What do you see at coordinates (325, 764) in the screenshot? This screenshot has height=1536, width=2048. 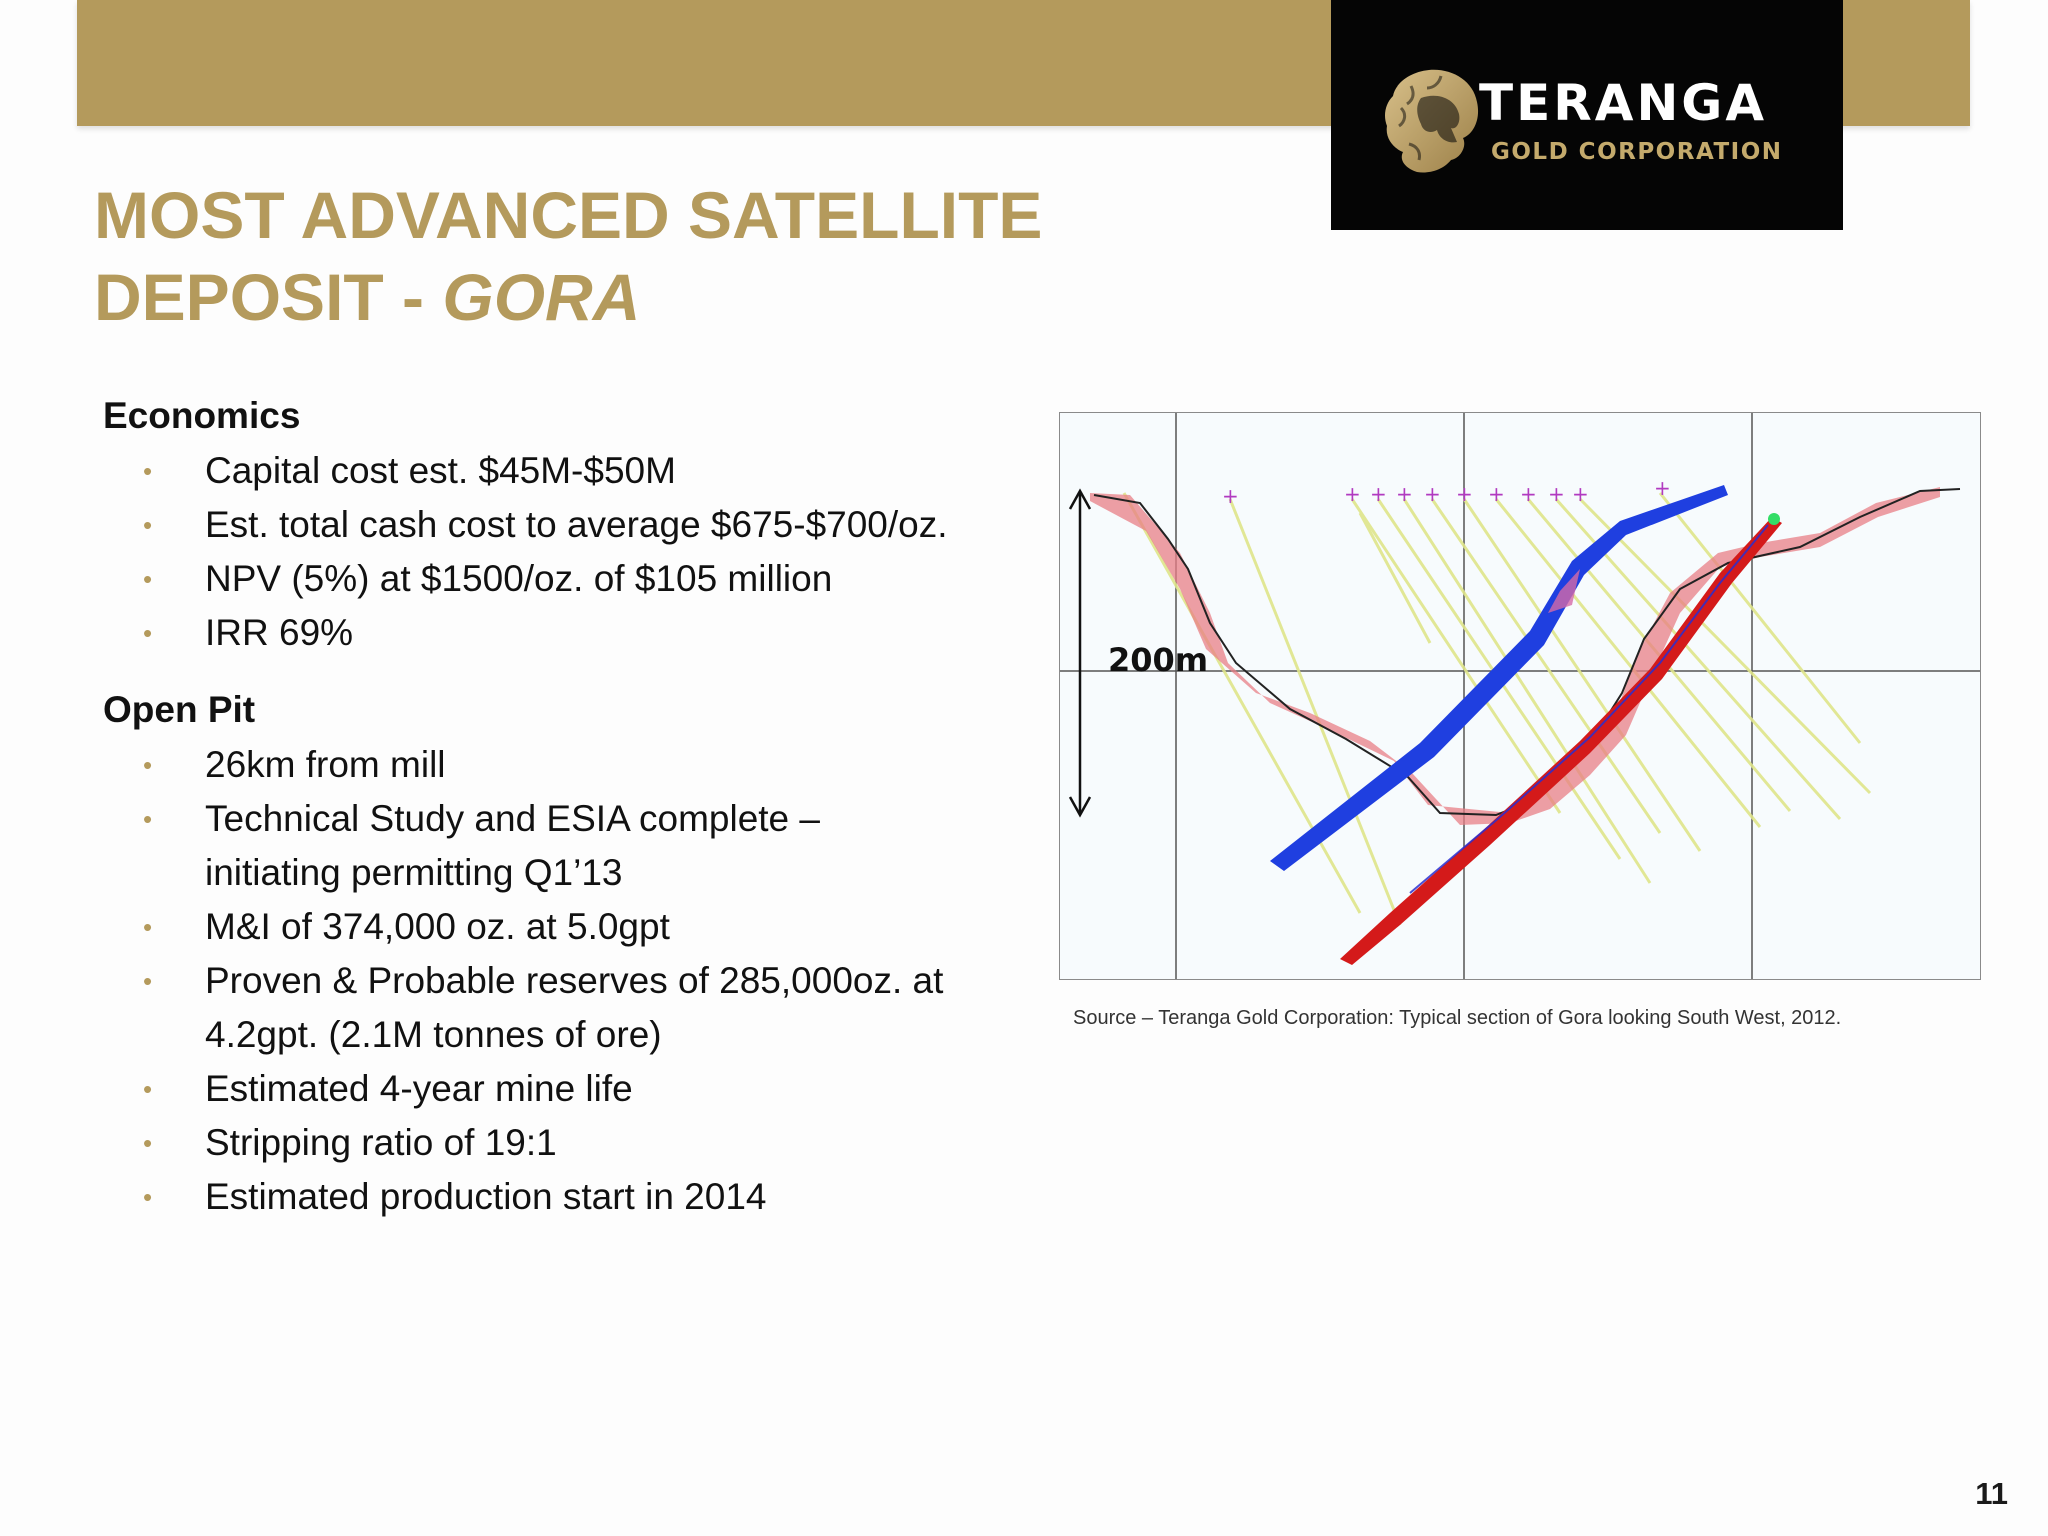 I see `list-item-text: 26km from mill` at bounding box center [325, 764].